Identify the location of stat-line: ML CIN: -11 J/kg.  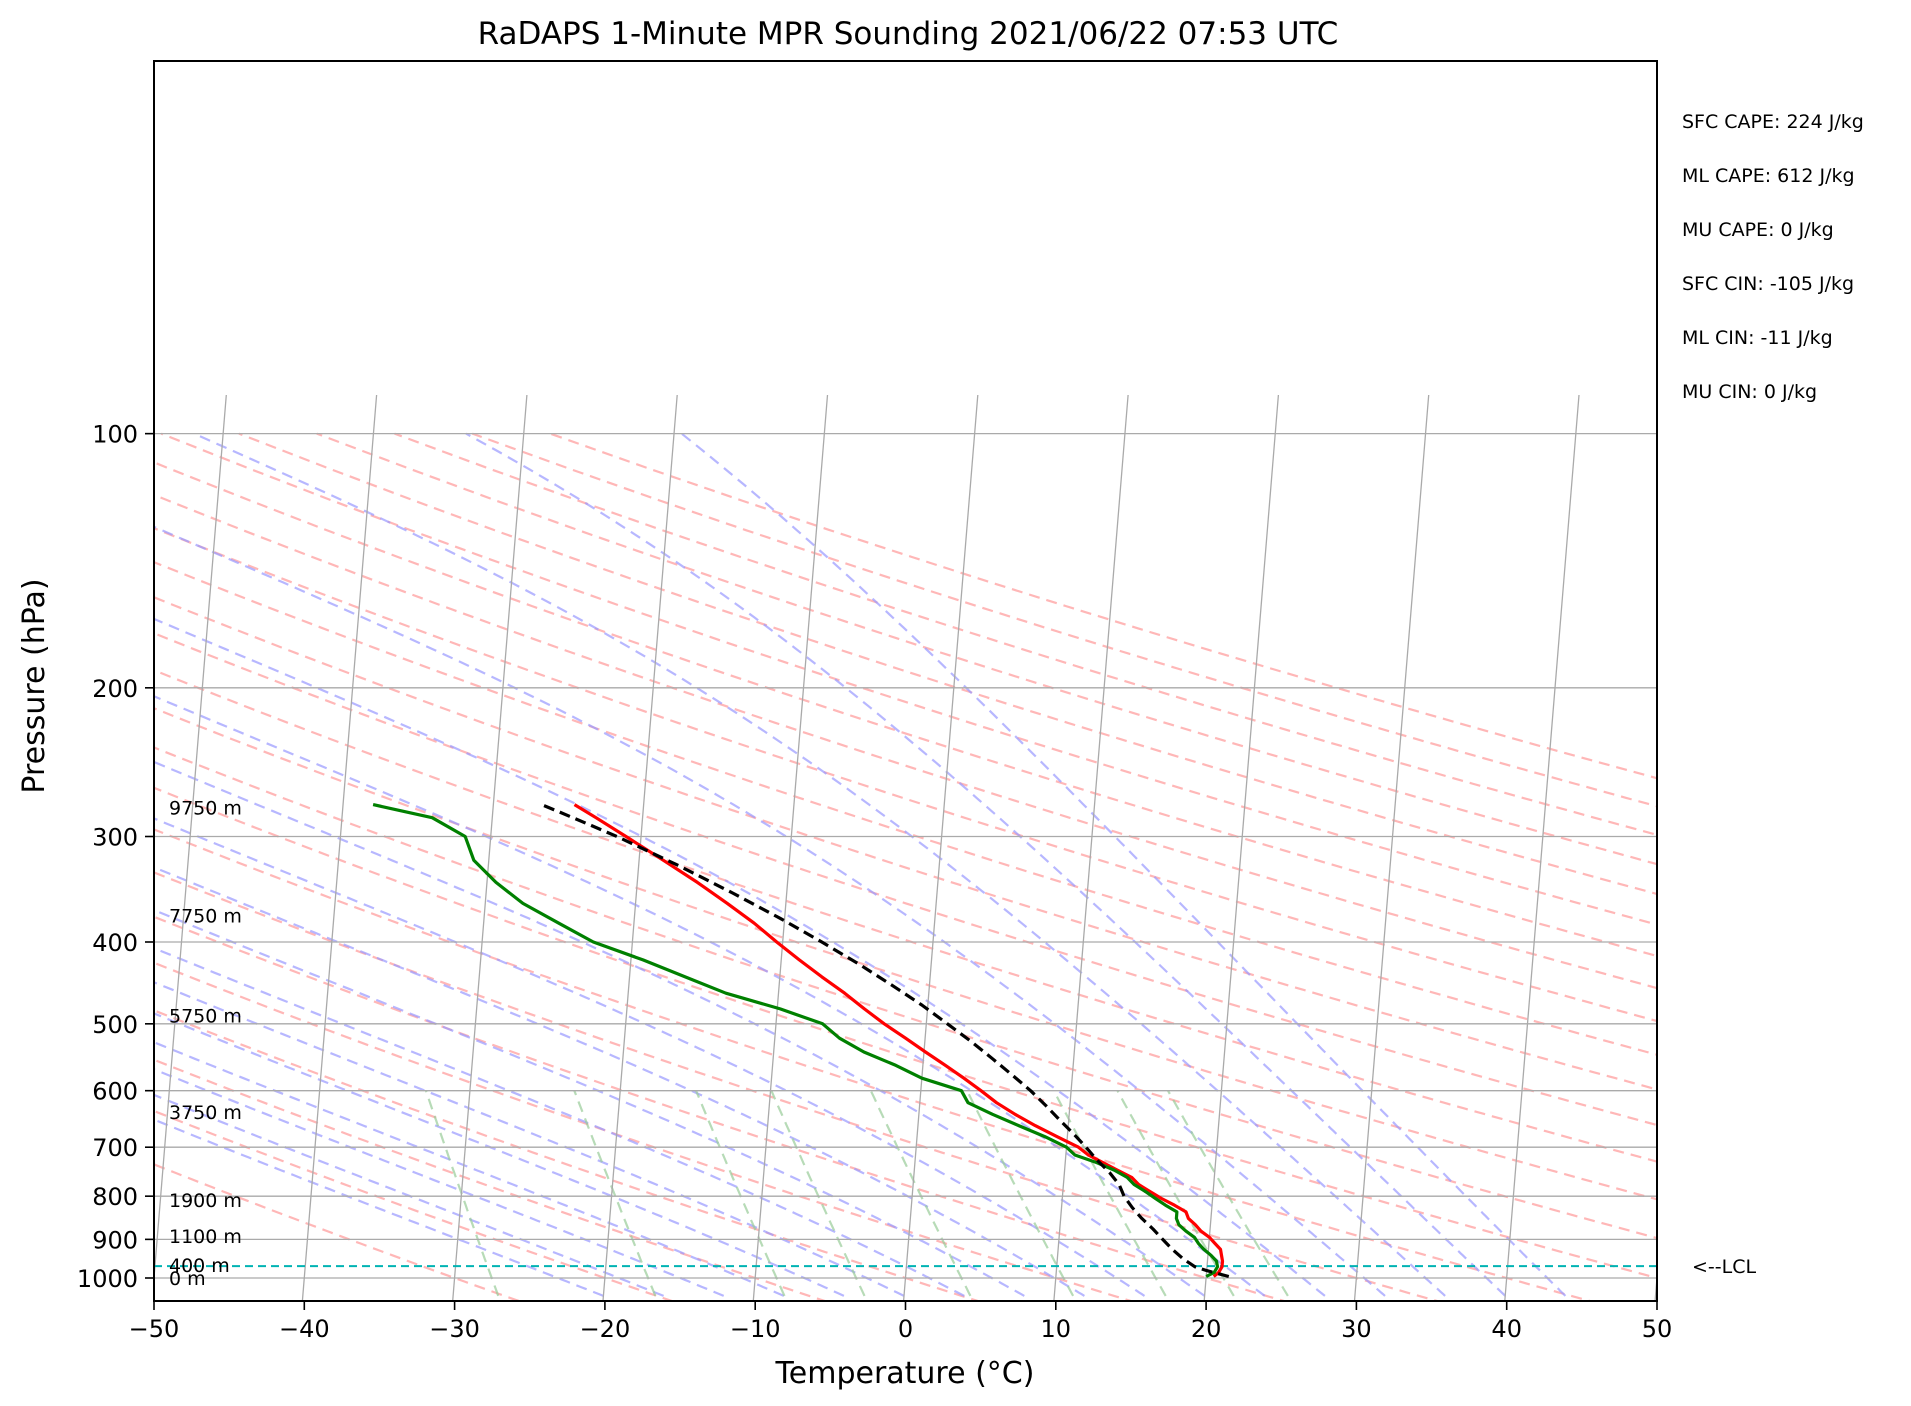
(1757, 338).